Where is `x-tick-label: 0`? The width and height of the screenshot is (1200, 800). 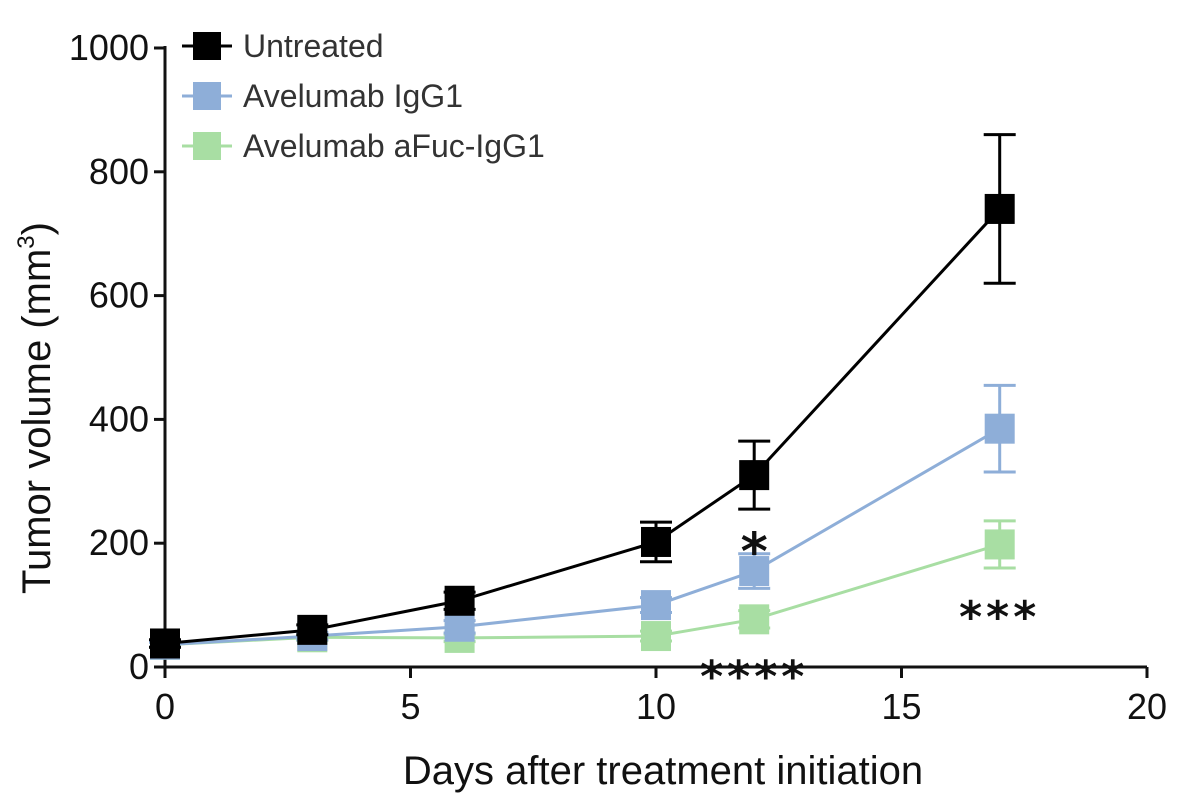
x-tick-label: 0 is located at coordinates (165, 706).